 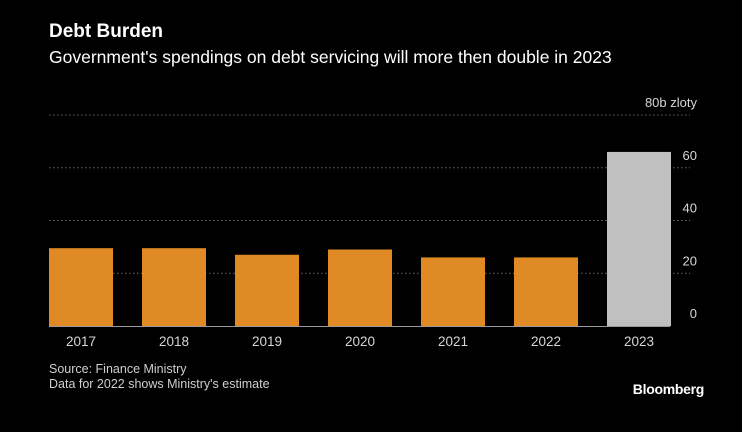 I want to click on estimate-note: Data for 2022 shows Ministry's estimate, so click(x=159, y=384).